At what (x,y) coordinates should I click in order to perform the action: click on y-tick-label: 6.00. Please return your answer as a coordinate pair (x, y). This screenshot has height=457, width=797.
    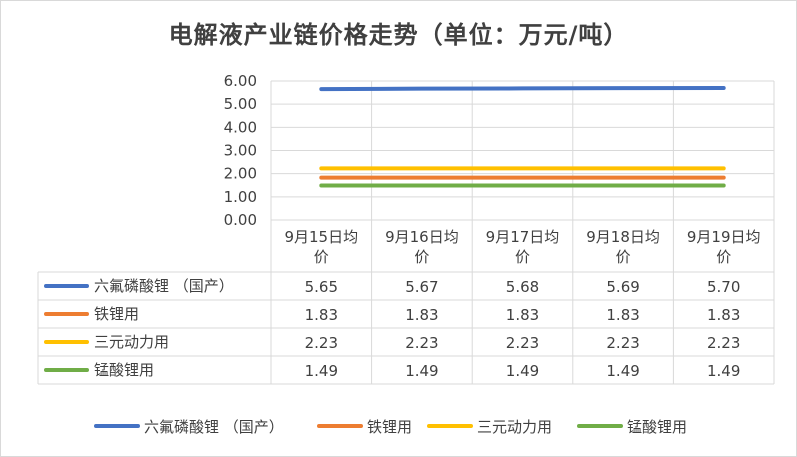
    Looking at the image, I should click on (240, 81).